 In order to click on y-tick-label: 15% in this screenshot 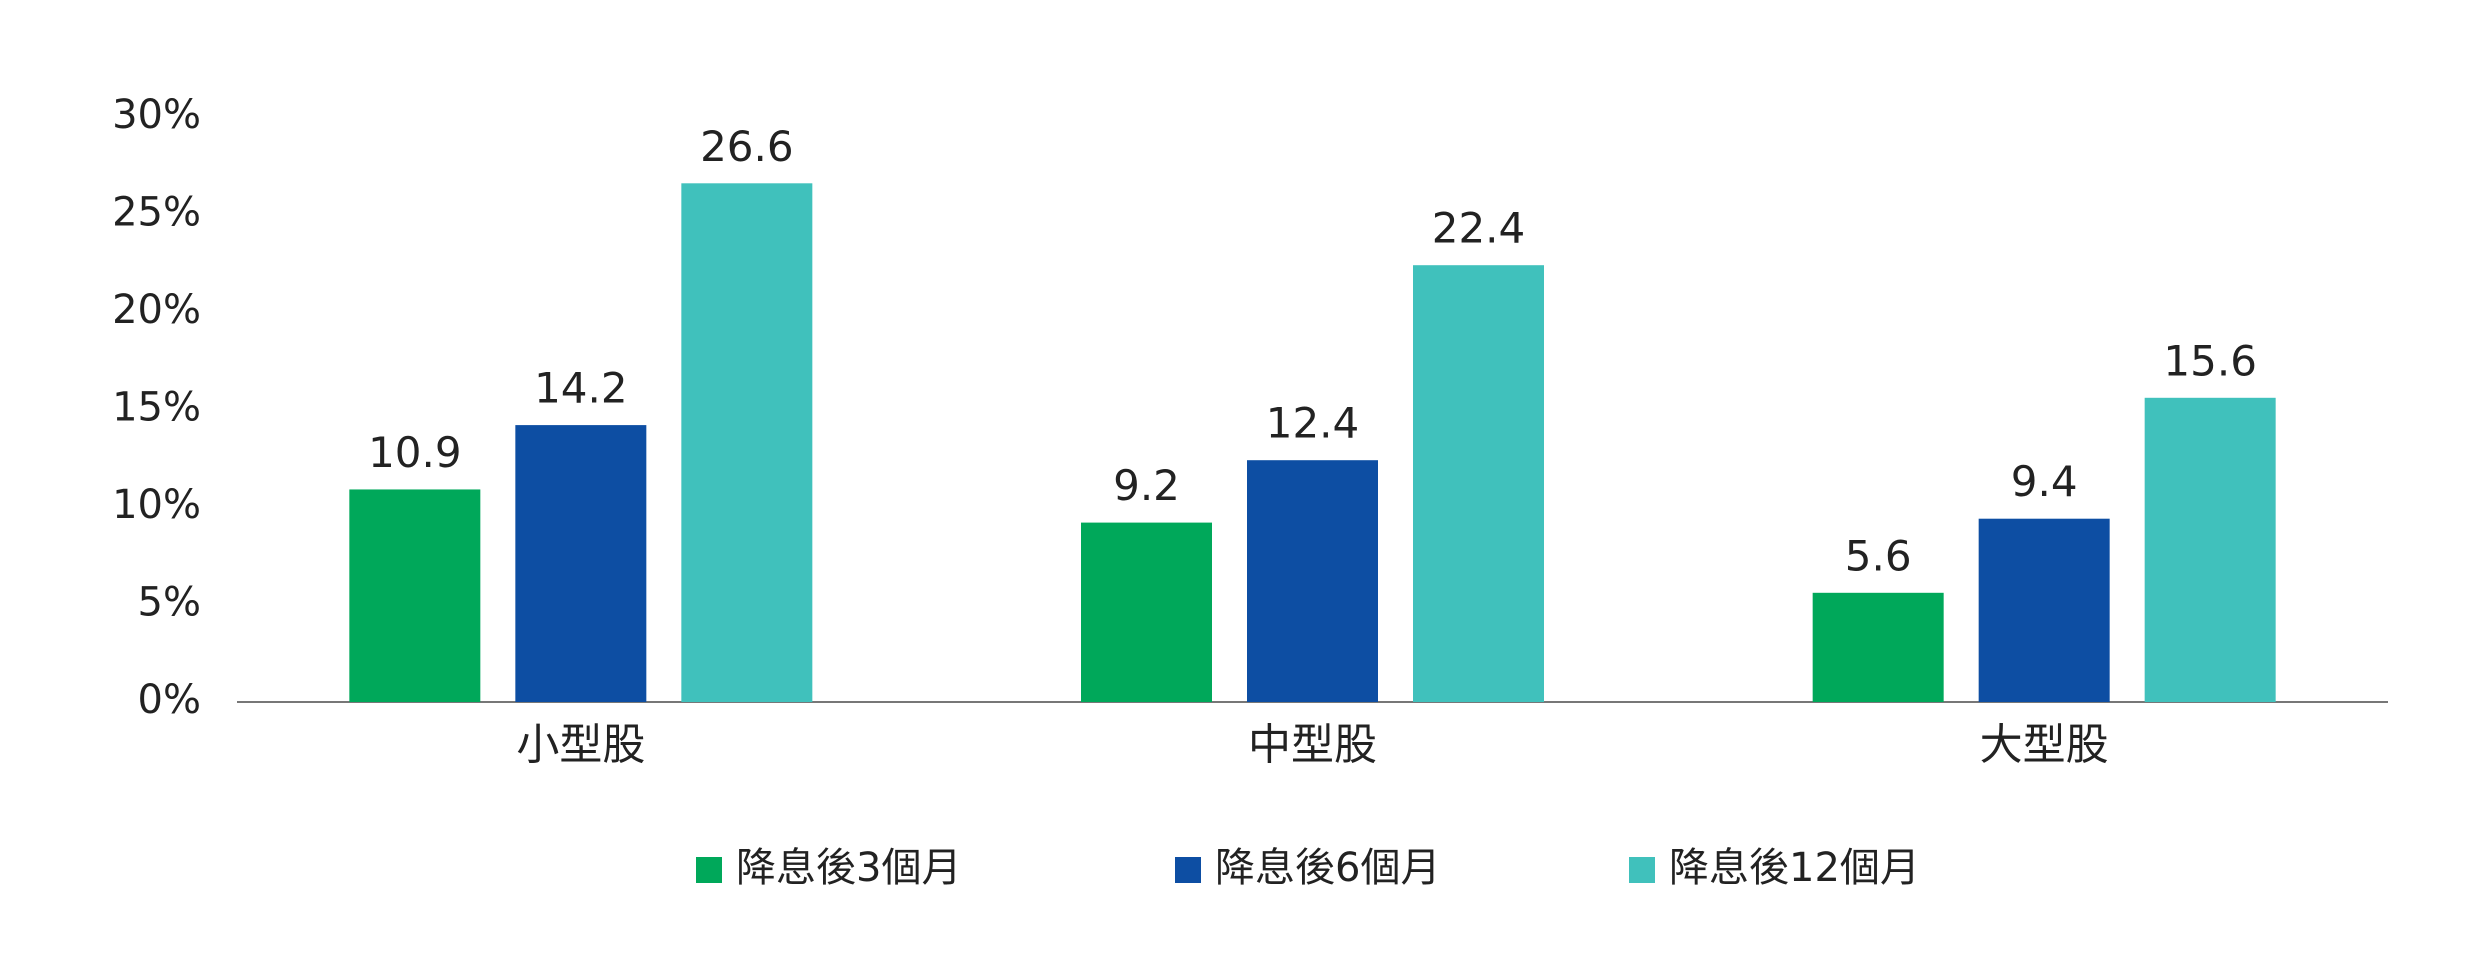, I will do `click(156, 408)`.